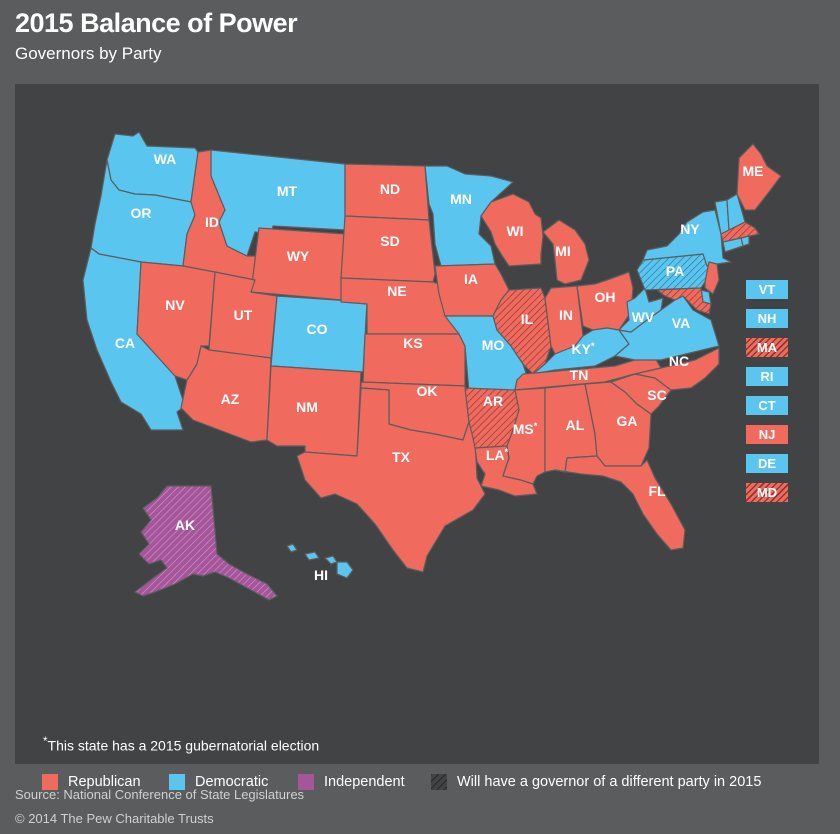 The image size is (840, 834). Describe the element at coordinates (767, 492) in the screenshot. I see `small-state-box-md: MD` at that location.